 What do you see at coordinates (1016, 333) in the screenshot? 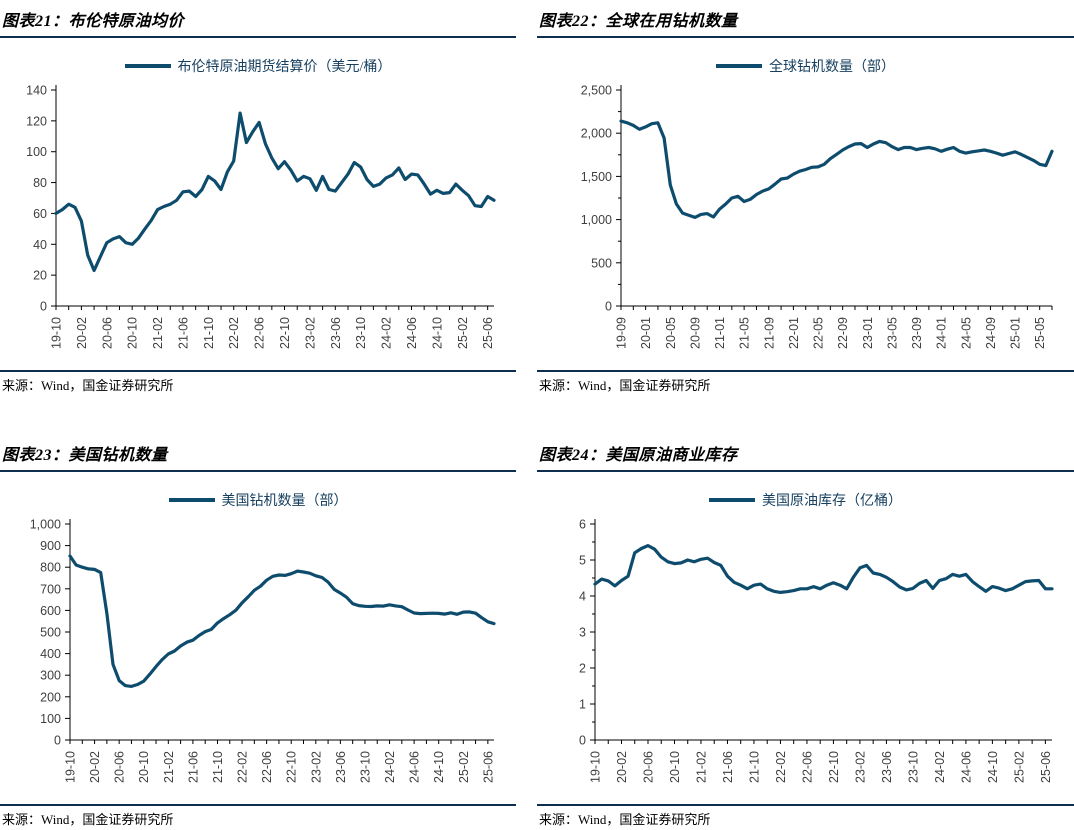
I see `svg-text: 25-01` at bounding box center [1016, 333].